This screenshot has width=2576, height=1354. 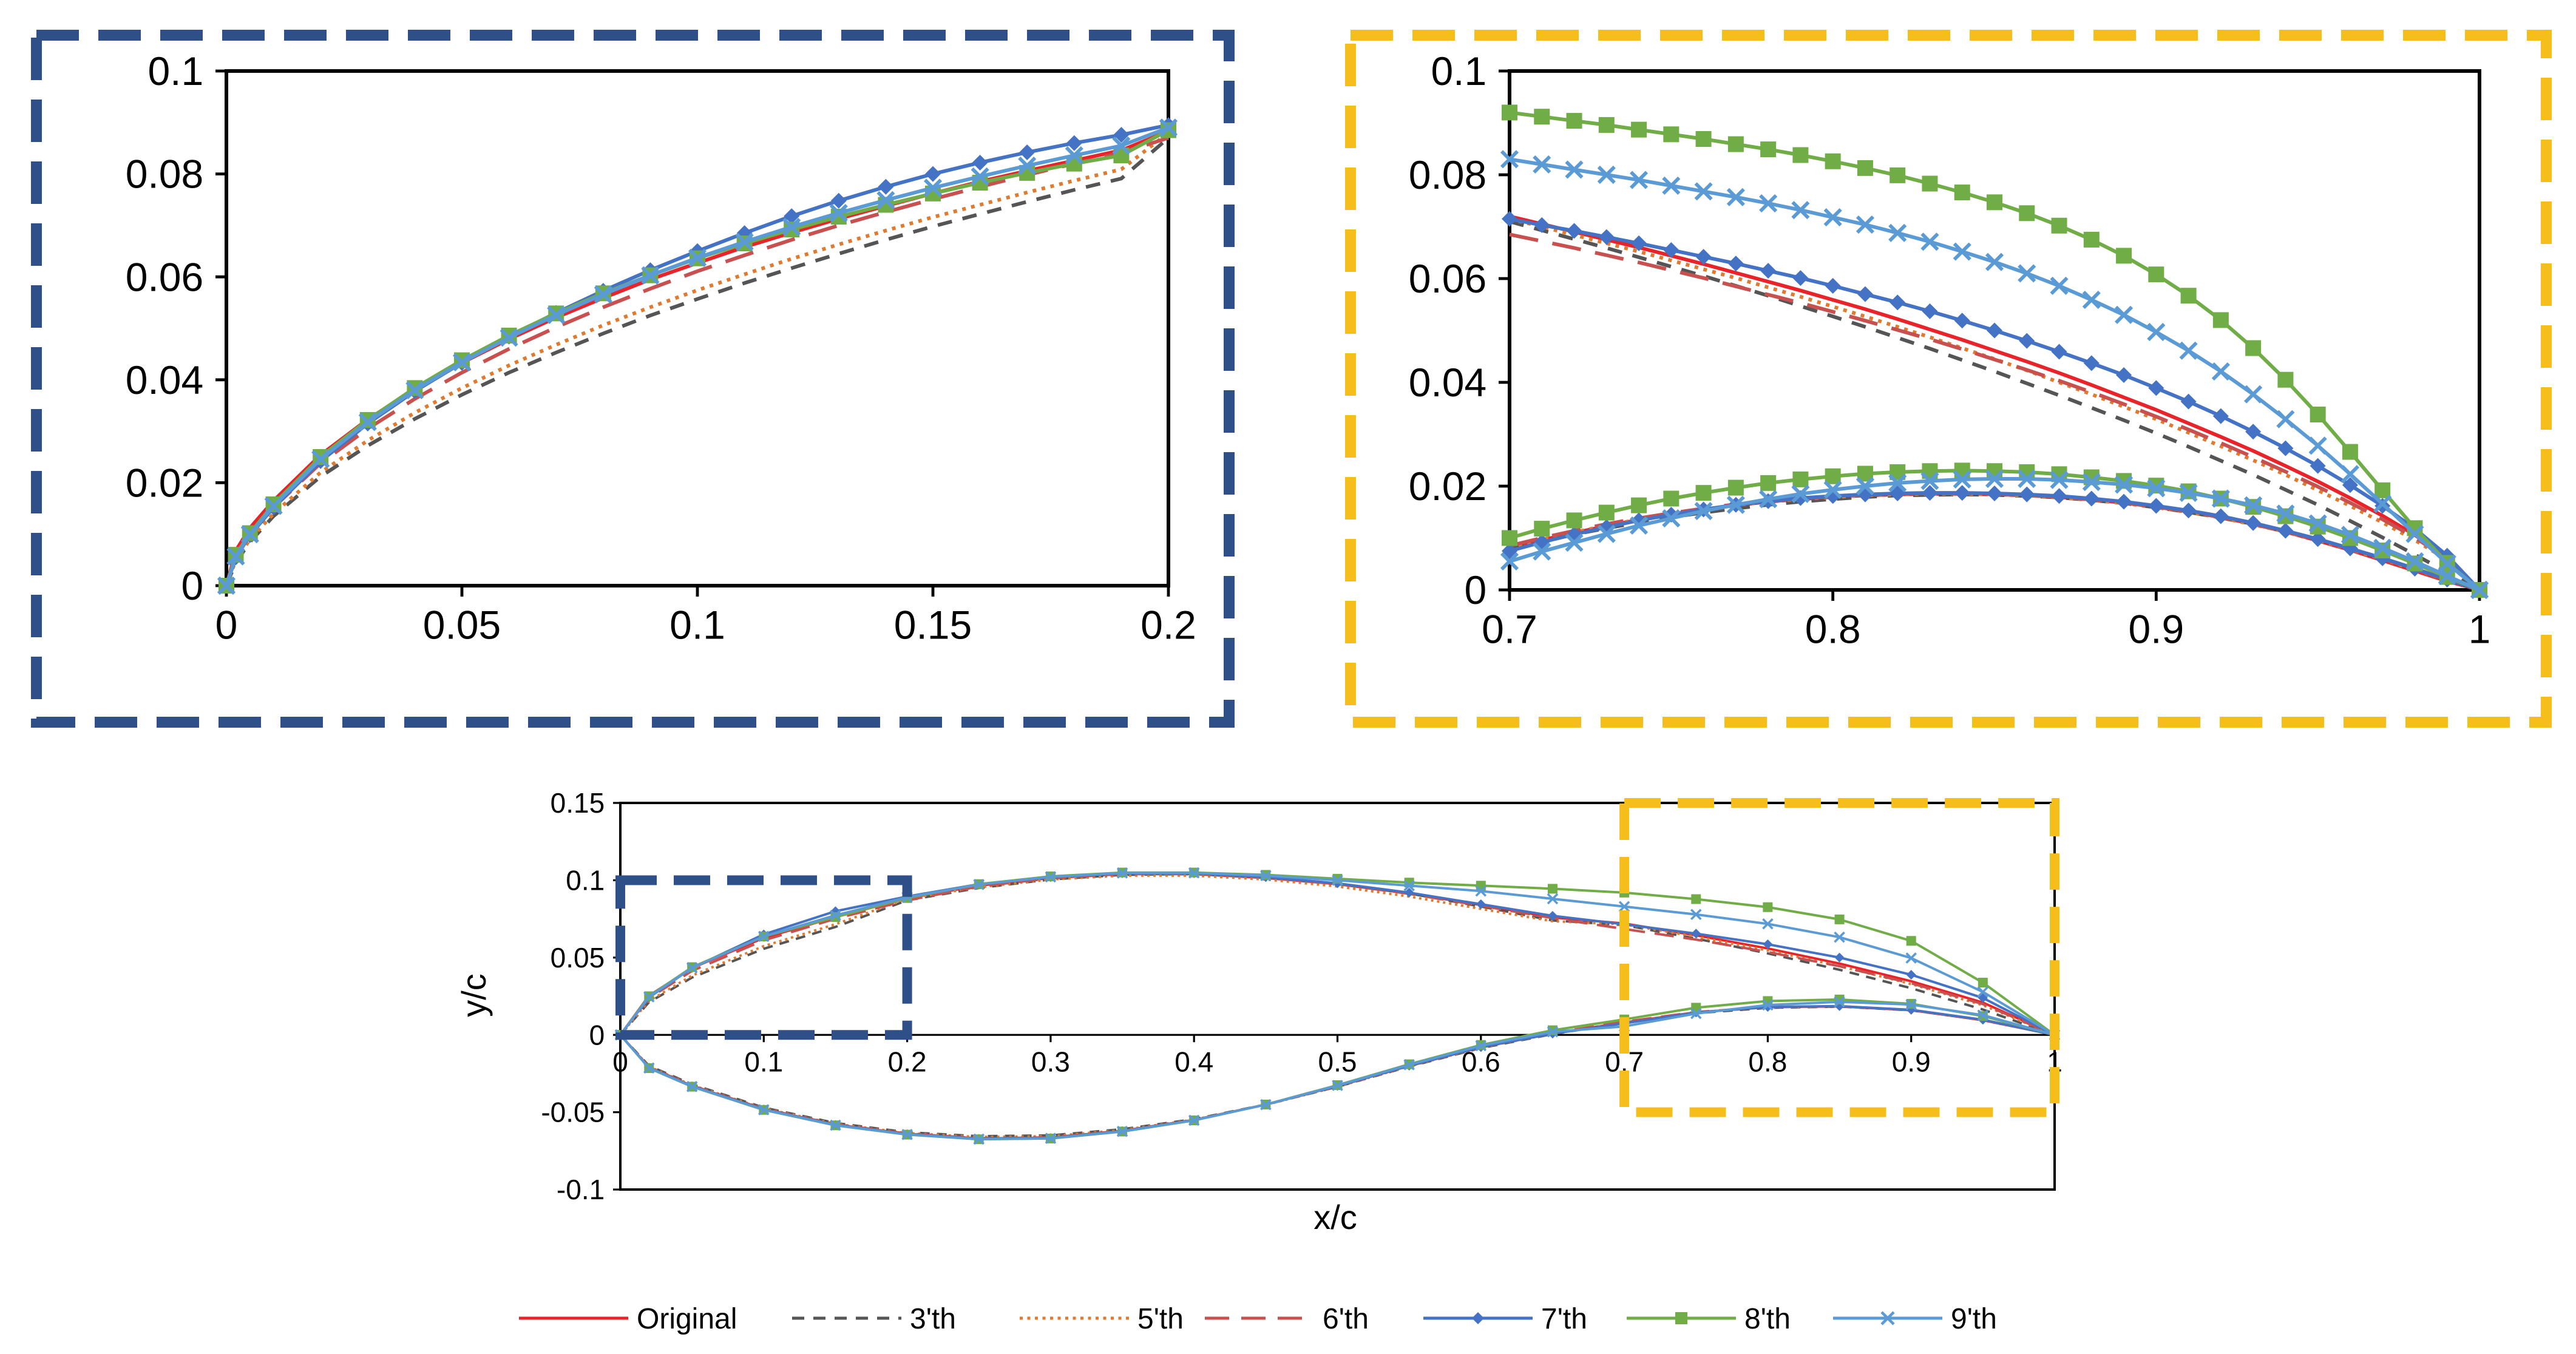 What do you see at coordinates (1888, 1318) in the screenshot?
I see `legend-marker` at bounding box center [1888, 1318].